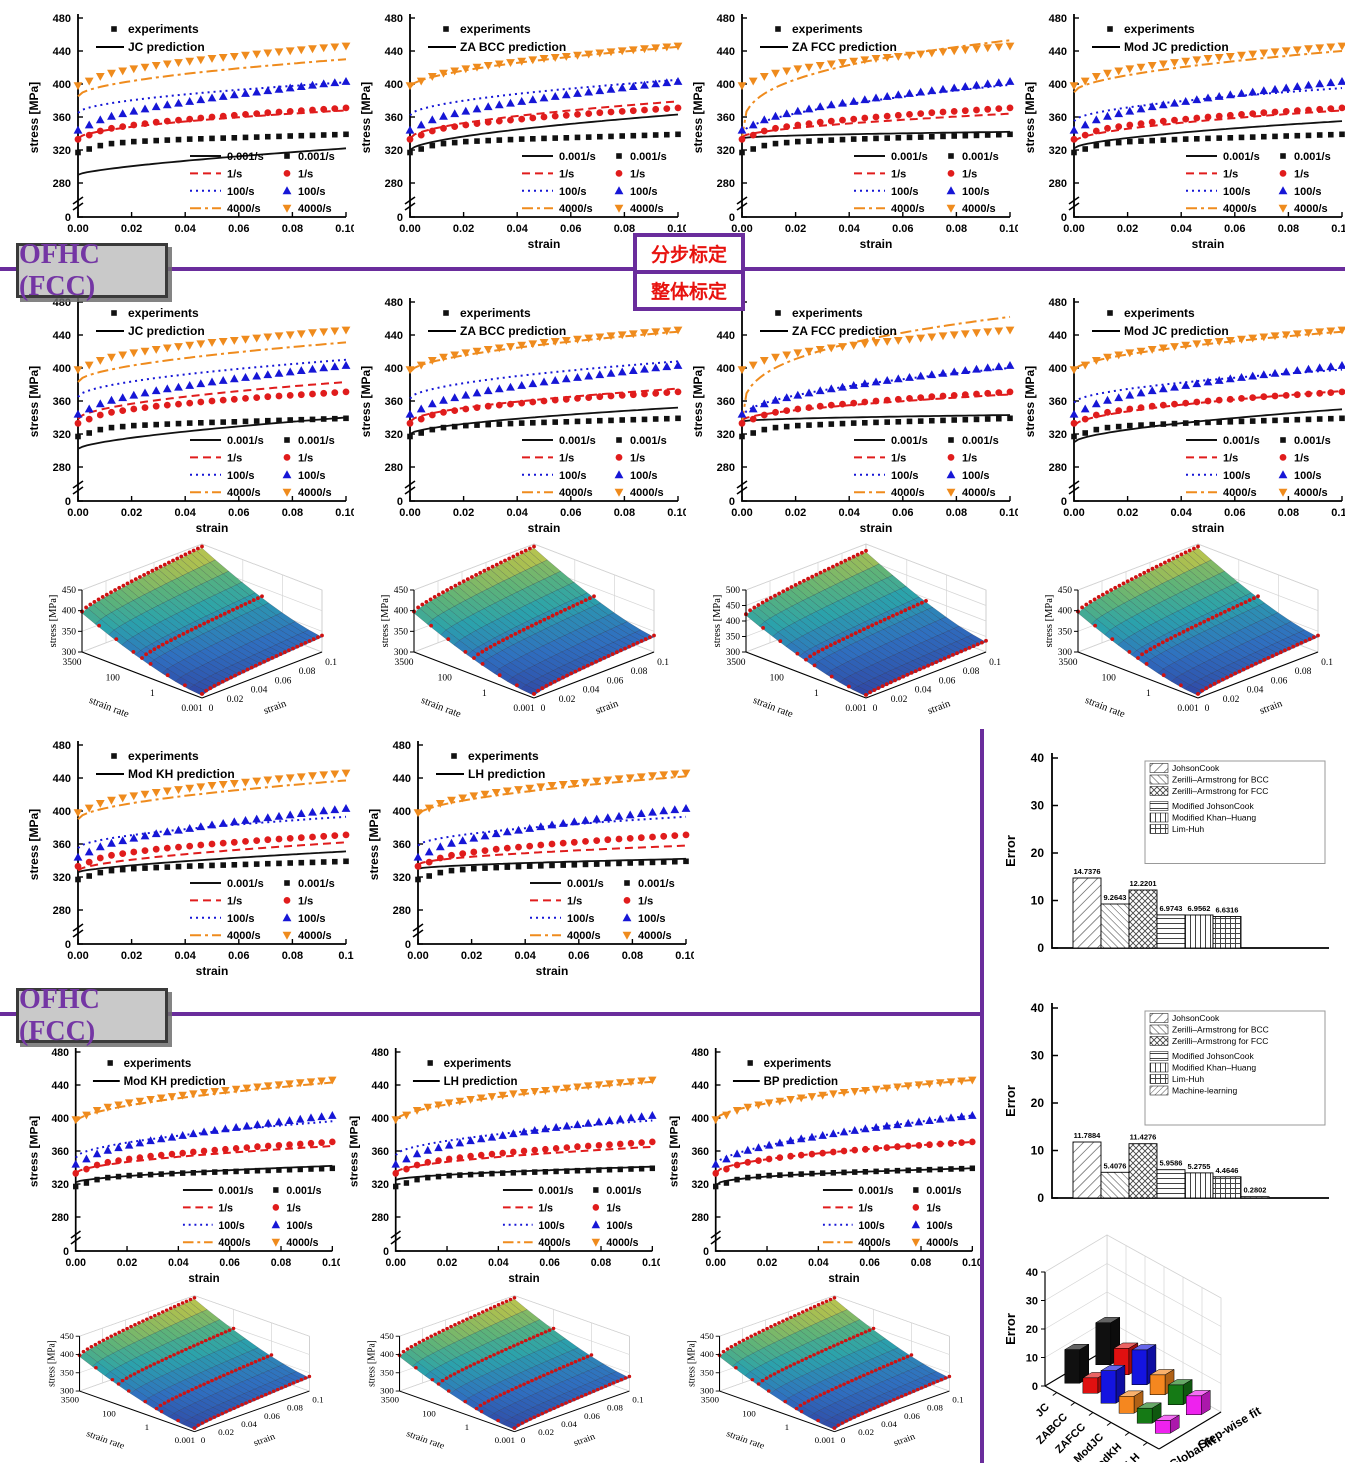  Describe the element at coordinates (844, 47) in the screenshot. I see `svg-text: ZA FCC prediction` at that location.